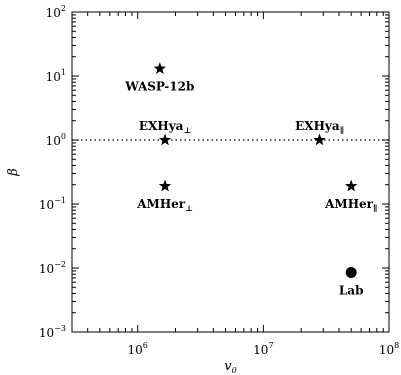  What do you see at coordinates (165, 127) in the screenshot?
I see `point-label: EXHya⊥` at bounding box center [165, 127].